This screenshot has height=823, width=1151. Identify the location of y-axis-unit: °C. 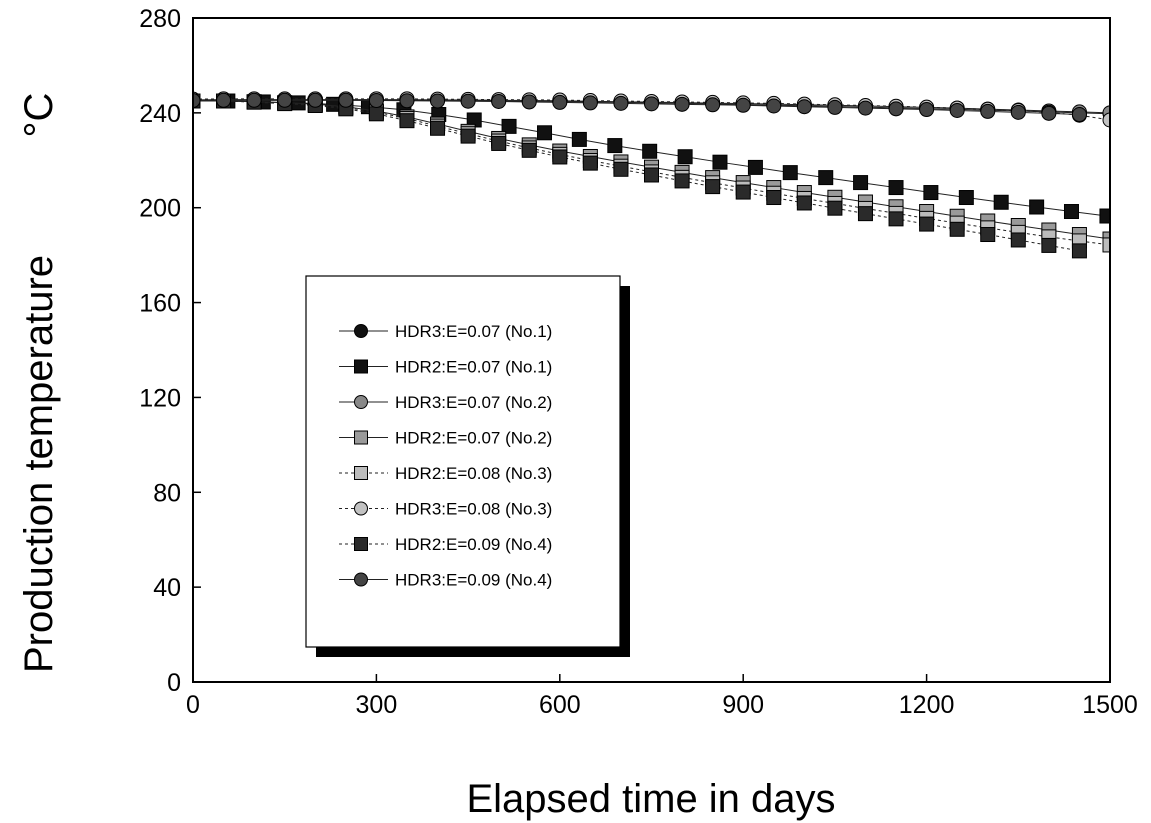
(39, 115).